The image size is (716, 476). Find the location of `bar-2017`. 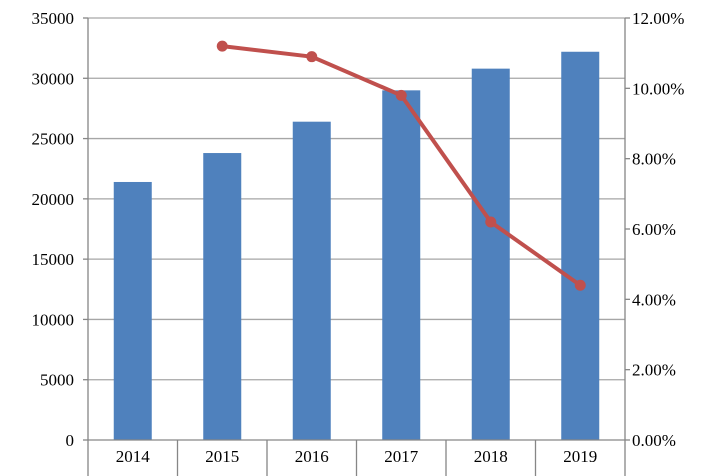

bar-2017 is located at coordinates (401, 265).